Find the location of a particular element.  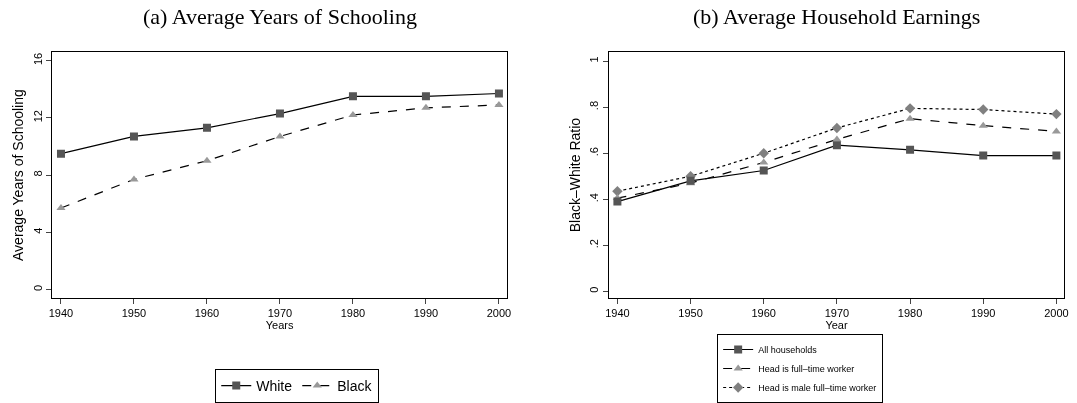

y-axis-title: Average Years of Schooling is located at coordinates (18, 175).